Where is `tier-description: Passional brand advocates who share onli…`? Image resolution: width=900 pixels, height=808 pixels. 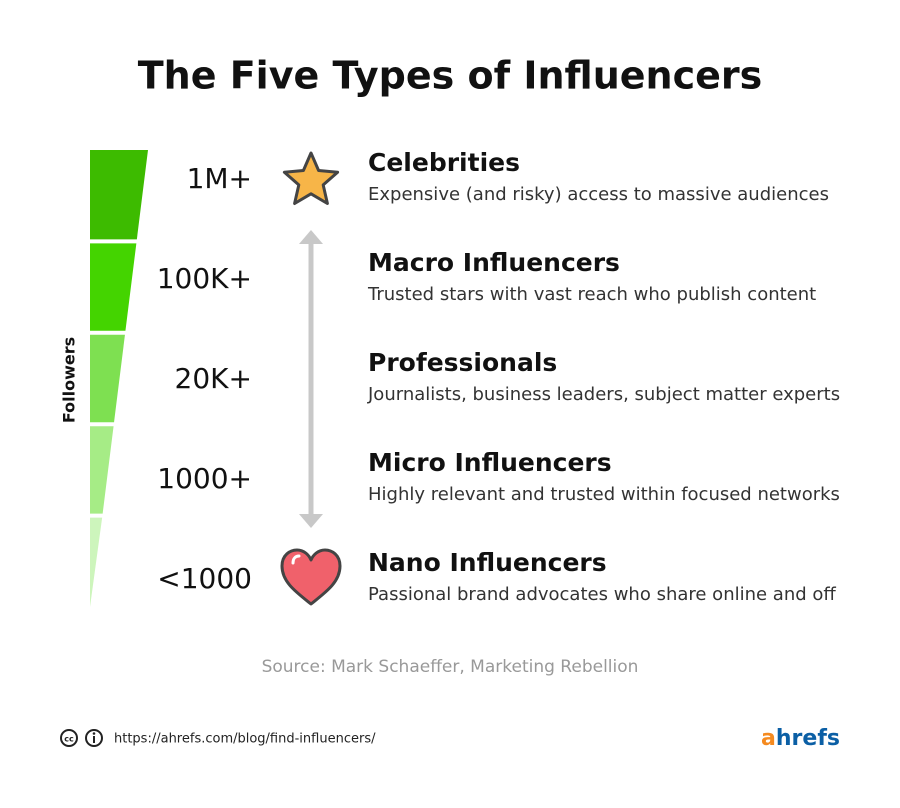
tier-description: Passional brand advocates who share onli… is located at coordinates (602, 594).